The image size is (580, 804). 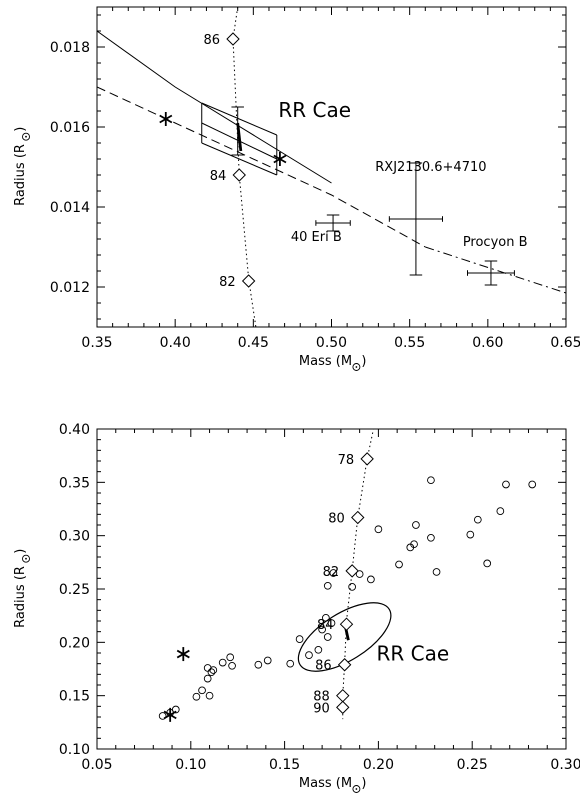 What do you see at coordinates (20, 175) in the screenshot?
I see `y-axis-label: Radius (R` at bounding box center [20, 175].